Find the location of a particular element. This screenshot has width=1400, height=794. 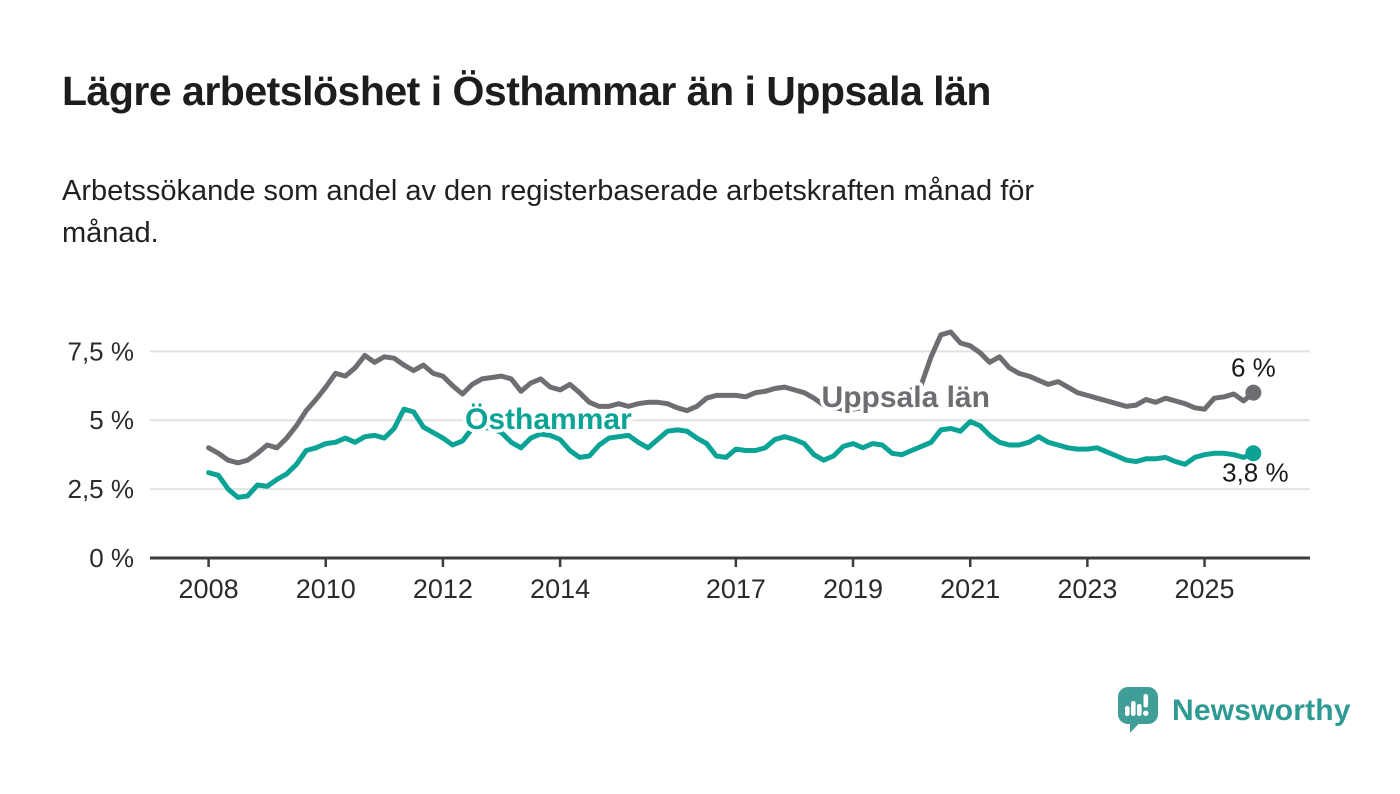

x-tick-label: 2010 is located at coordinates (326, 589).